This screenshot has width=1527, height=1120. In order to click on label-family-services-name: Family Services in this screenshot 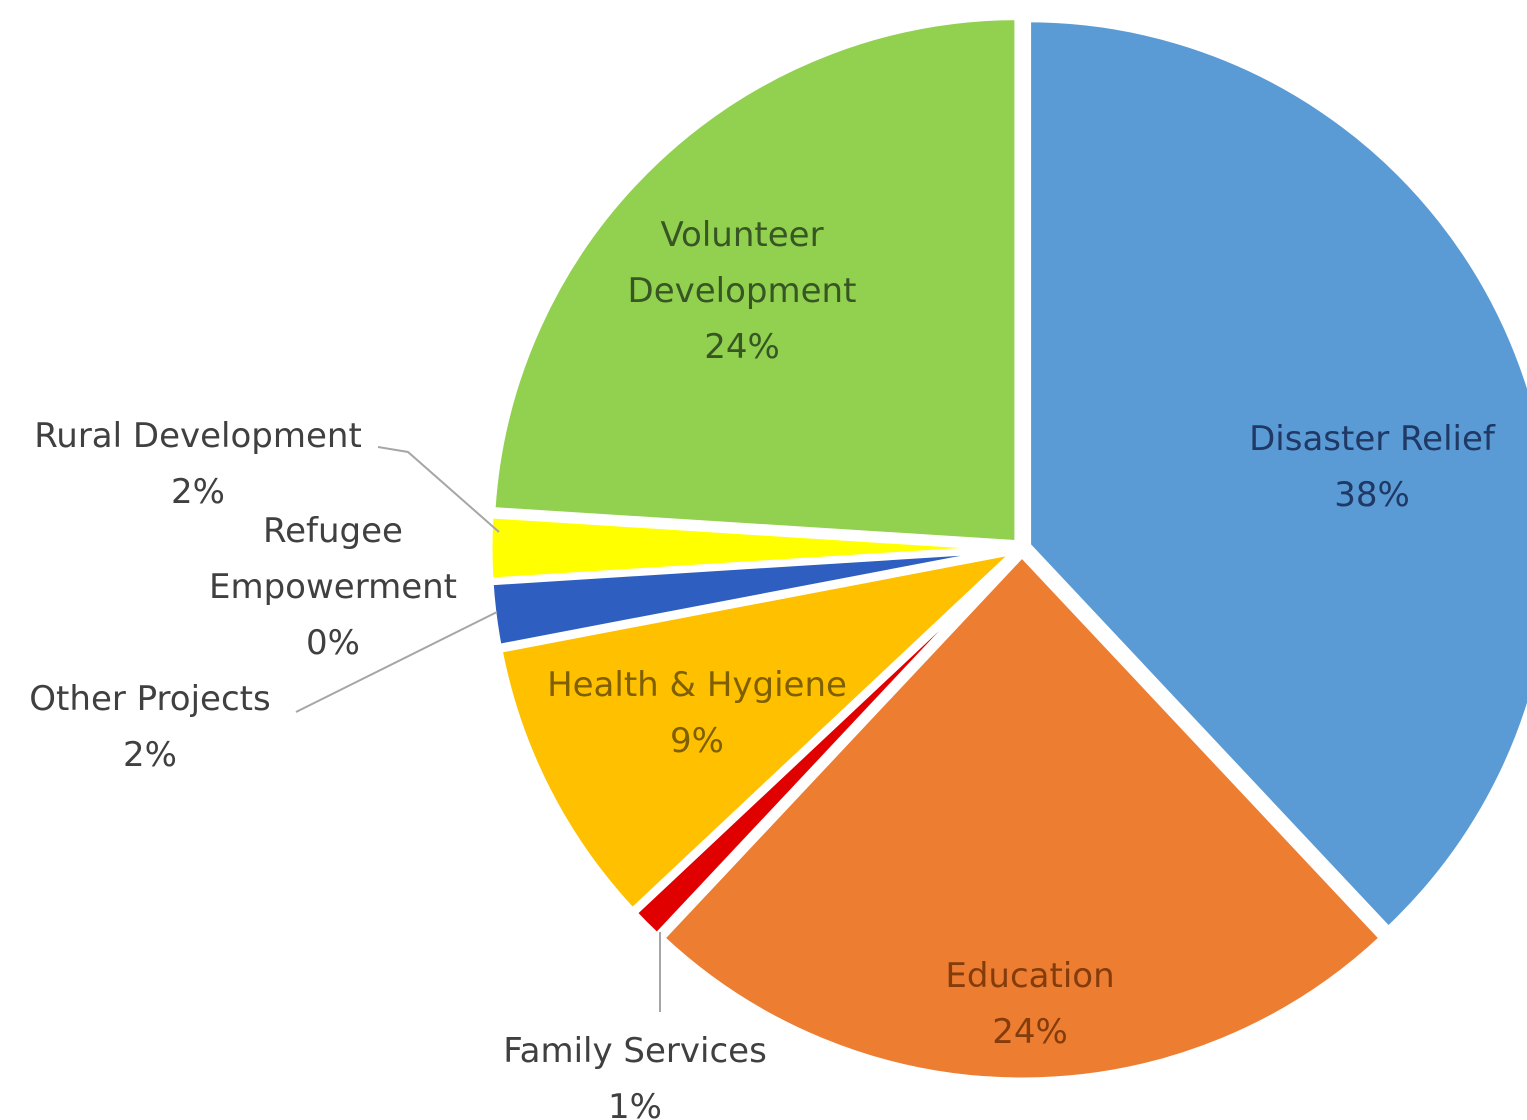, I will do `click(635, 1051)`.